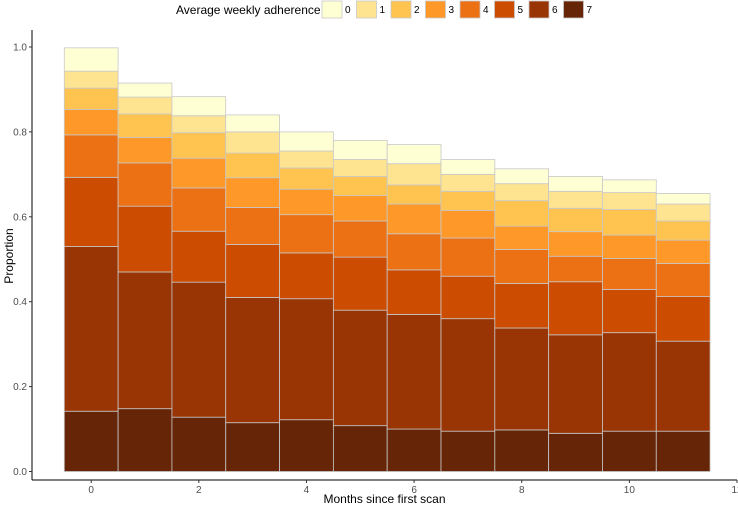 The height and width of the screenshot is (506, 738). I want to click on y-axis-title: Proportion, so click(9, 255).